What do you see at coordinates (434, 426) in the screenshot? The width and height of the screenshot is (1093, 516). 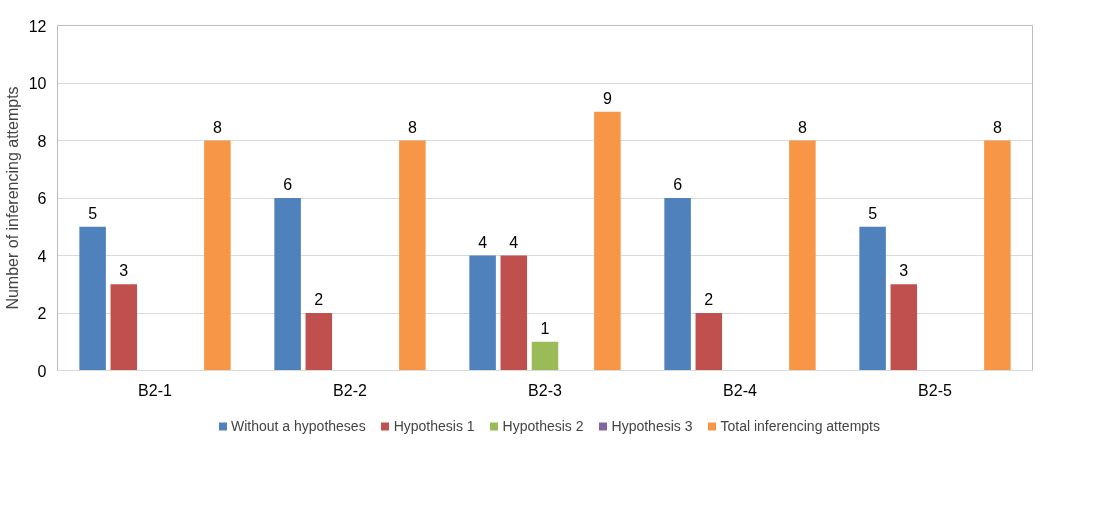 I see `legend-label: Hypothesis 1` at bounding box center [434, 426].